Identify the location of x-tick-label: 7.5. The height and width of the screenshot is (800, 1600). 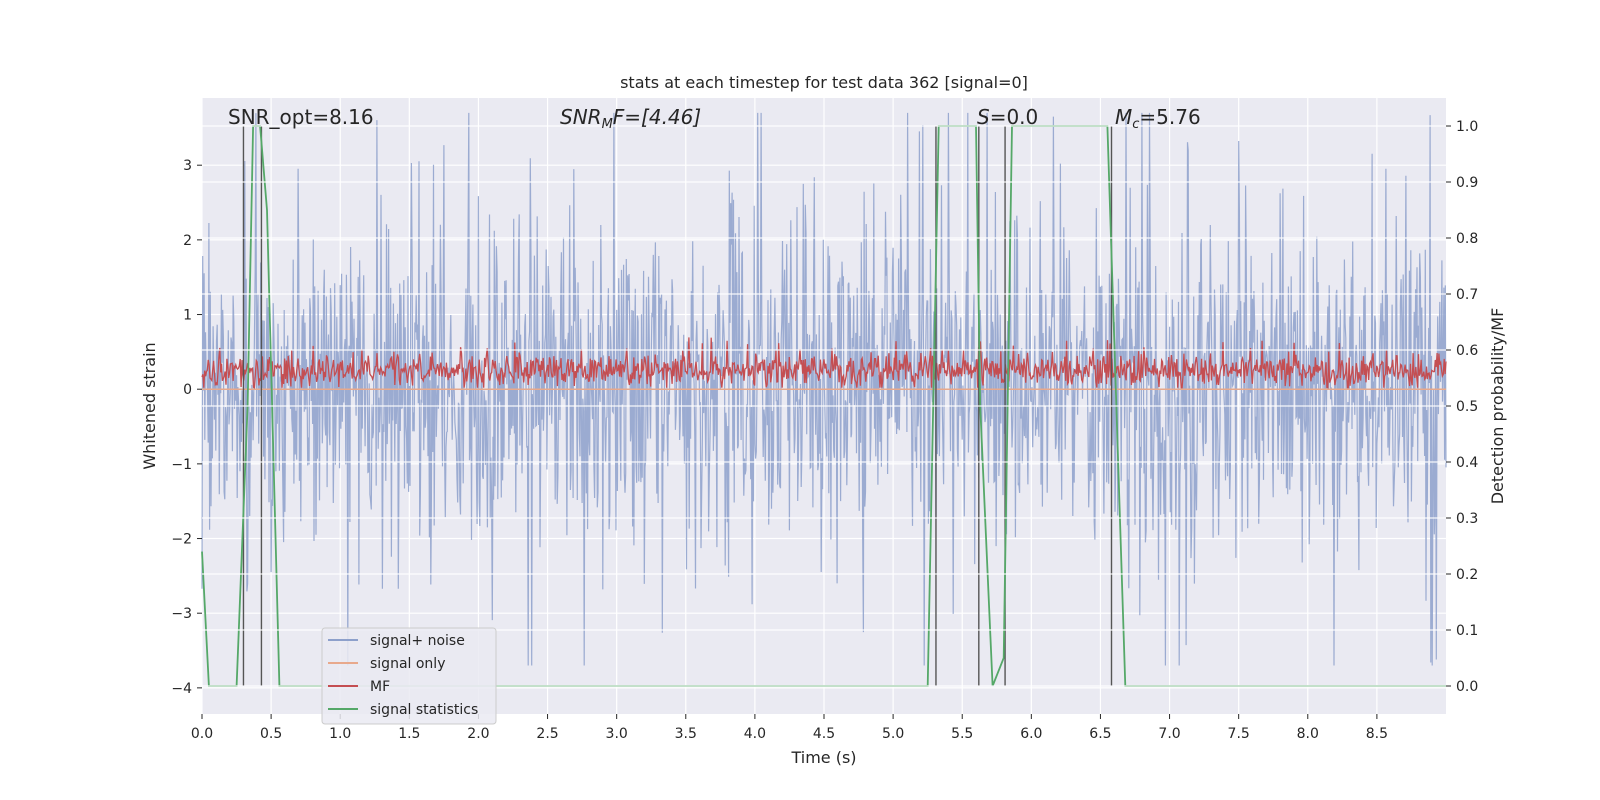
(1239, 734).